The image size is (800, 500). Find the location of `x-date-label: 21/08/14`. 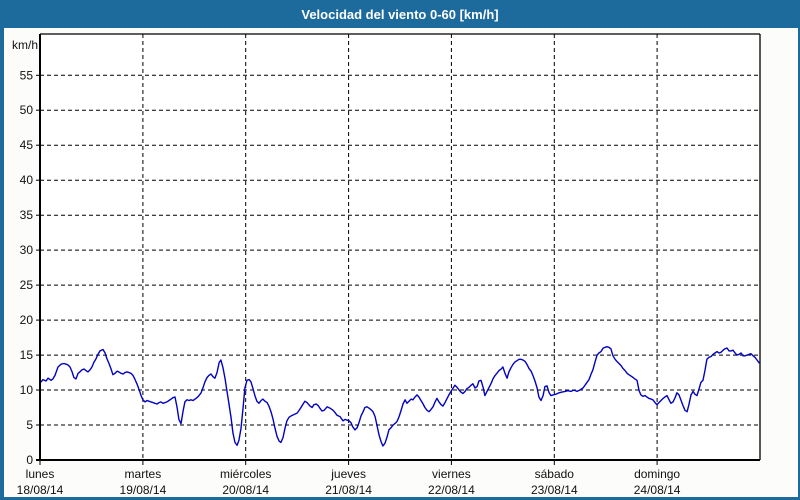

x-date-label: 21/08/14 is located at coordinates (348, 490).